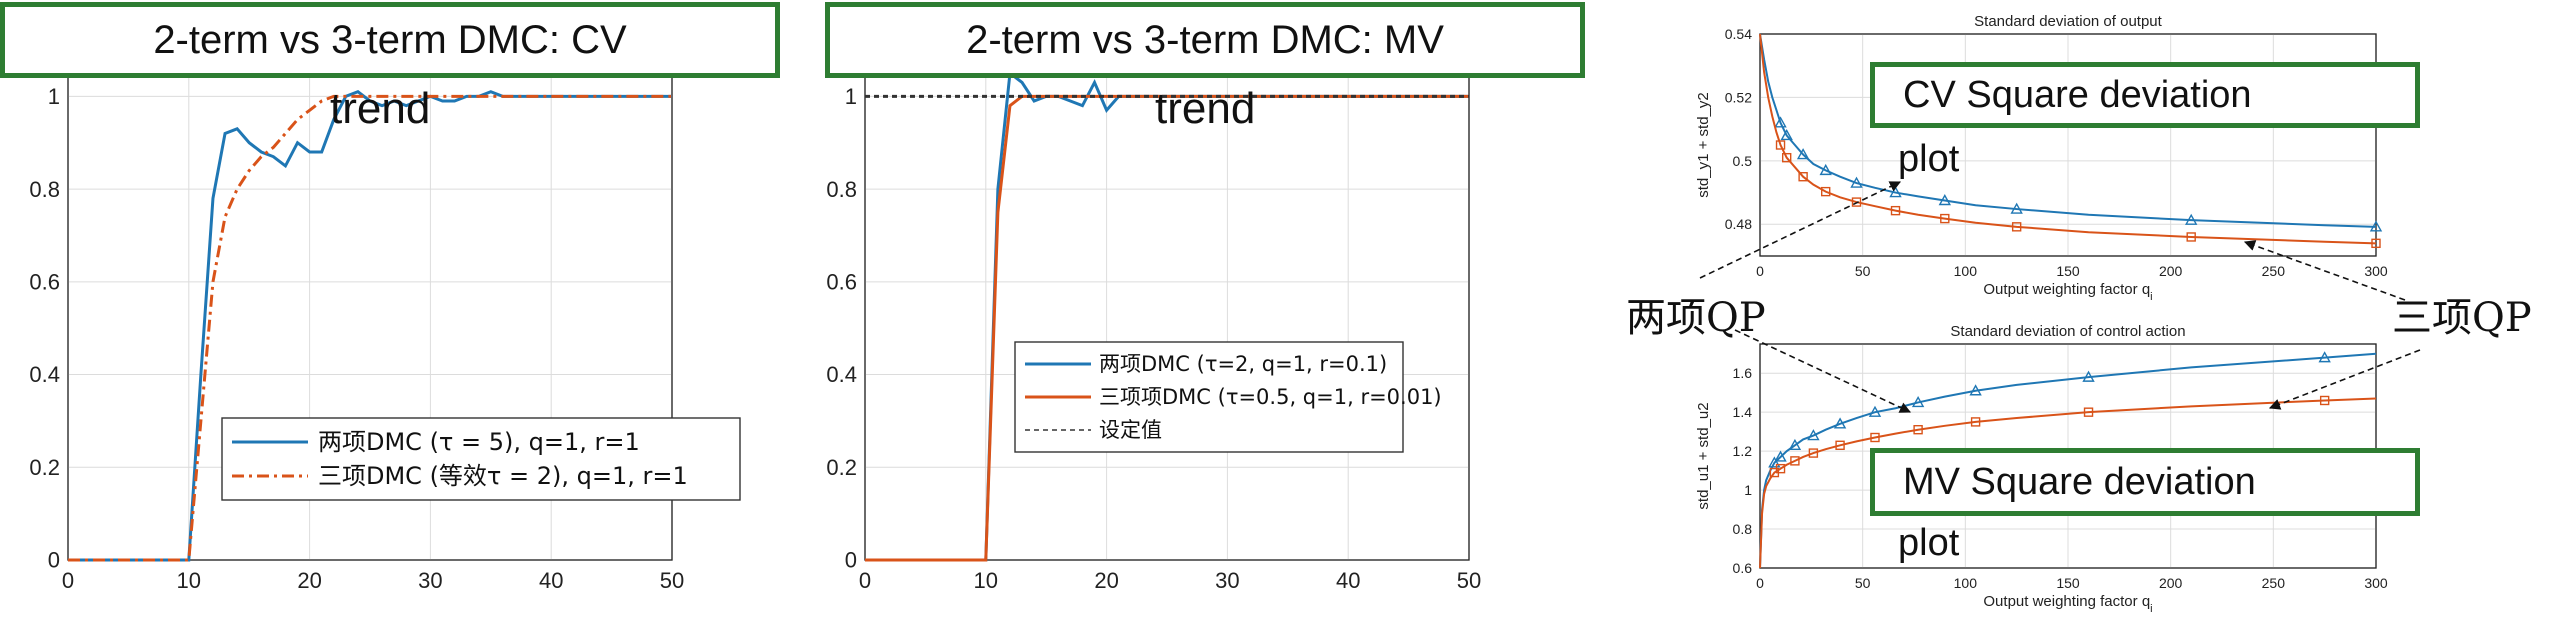 This screenshot has width=2560, height=617. I want to click on mv-trend-title-text: 2-term vs 3-term DMC: MV, so click(1205, 39).